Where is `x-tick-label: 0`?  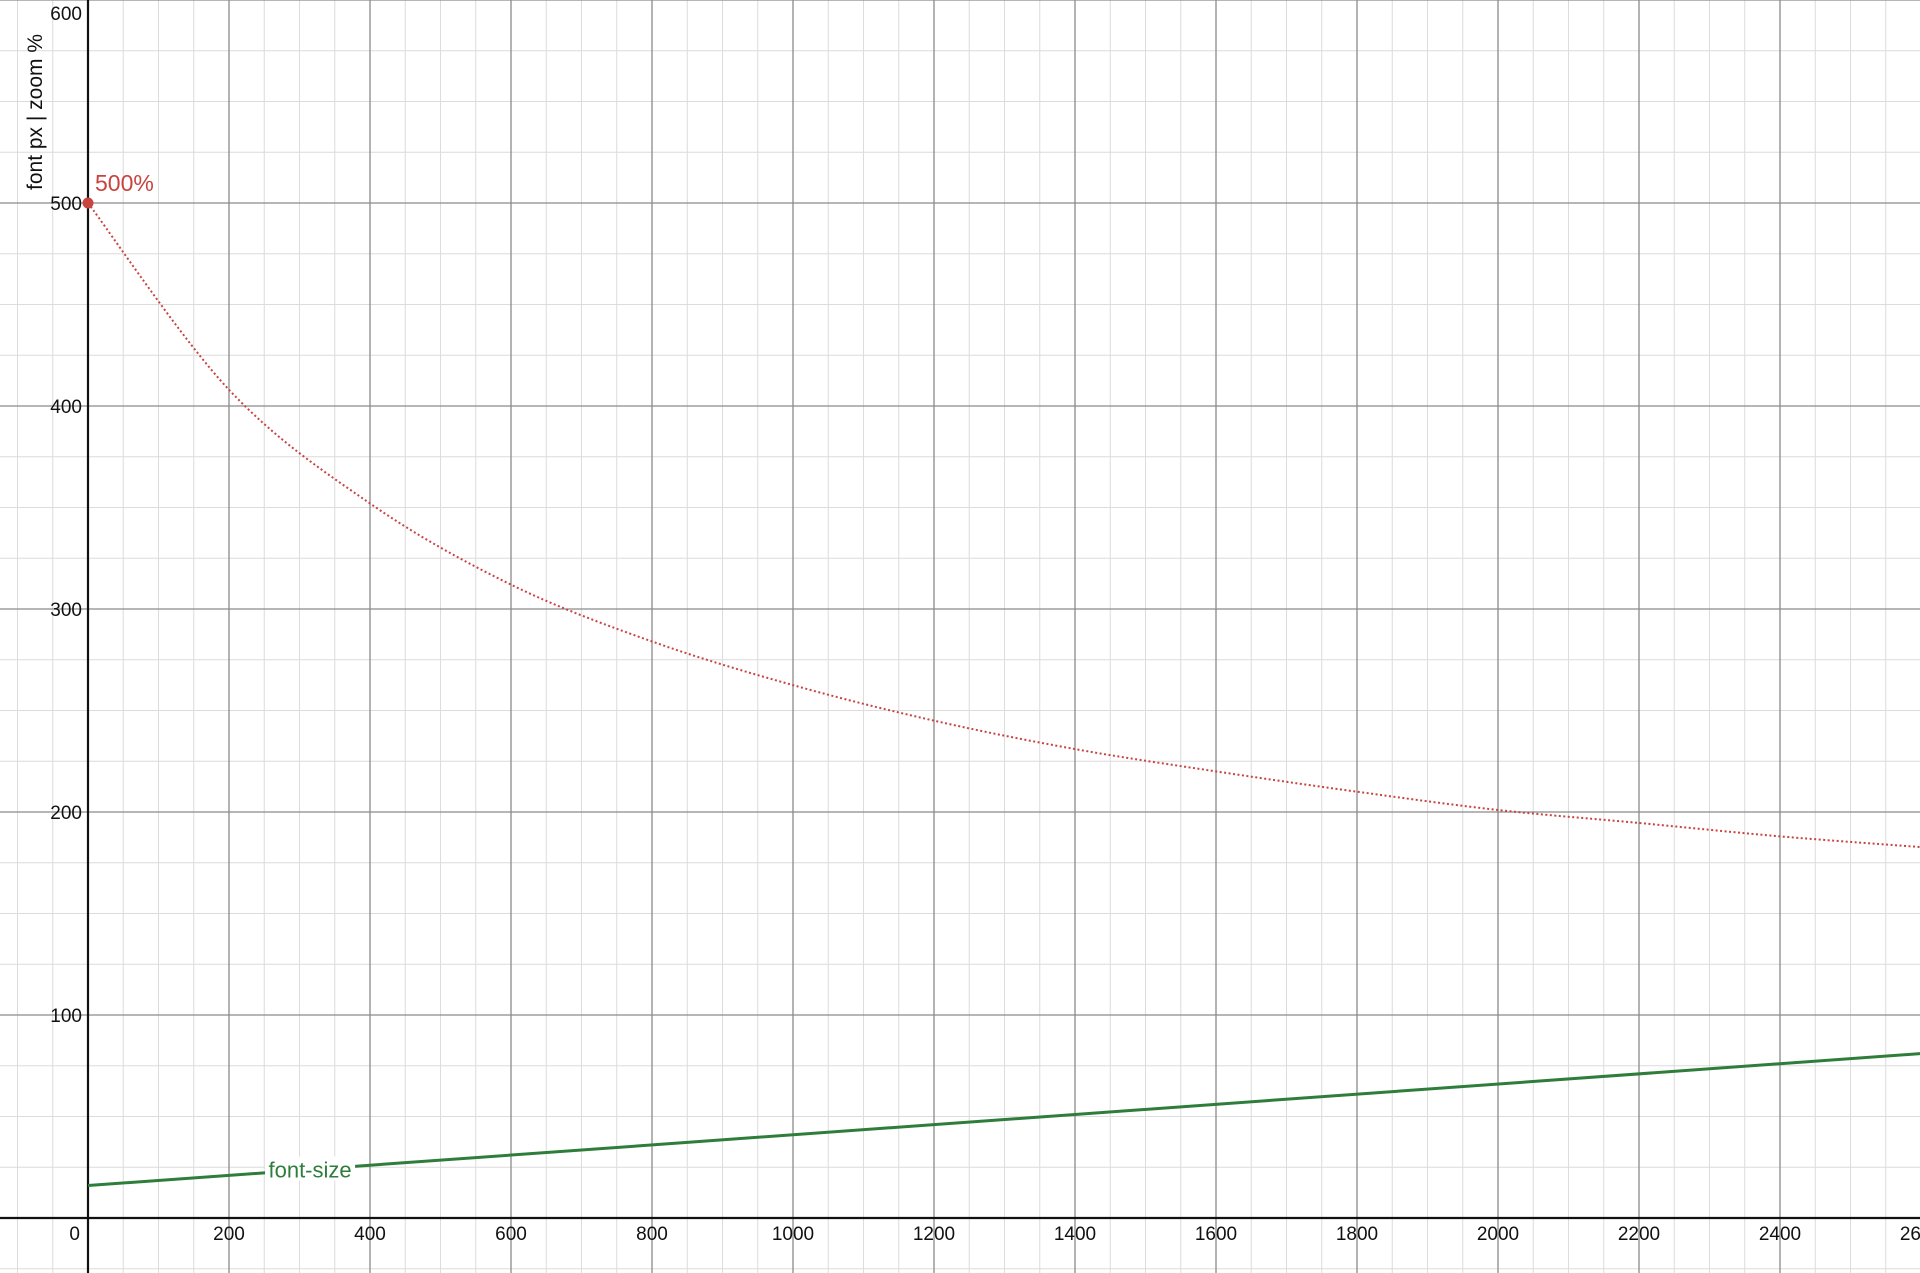 x-tick-label: 0 is located at coordinates (74, 1234).